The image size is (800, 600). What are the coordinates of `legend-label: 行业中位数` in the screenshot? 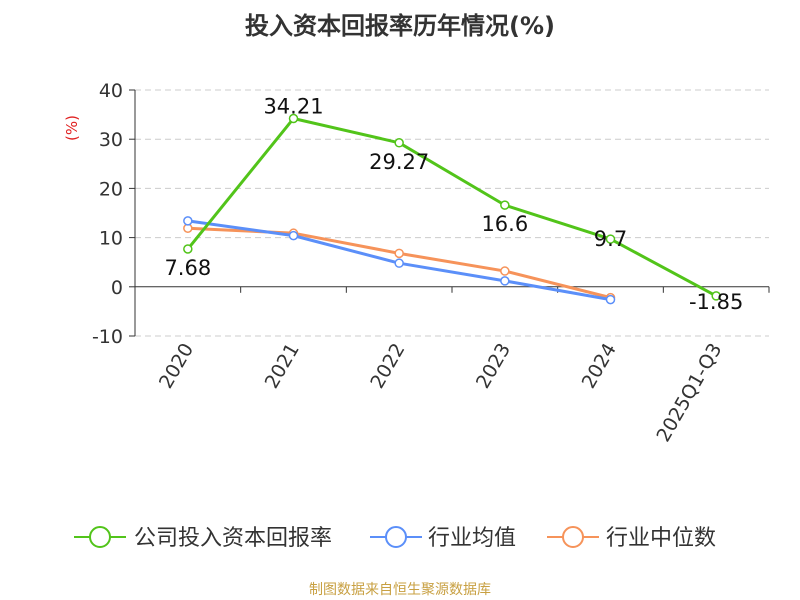 It's located at (661, 538).